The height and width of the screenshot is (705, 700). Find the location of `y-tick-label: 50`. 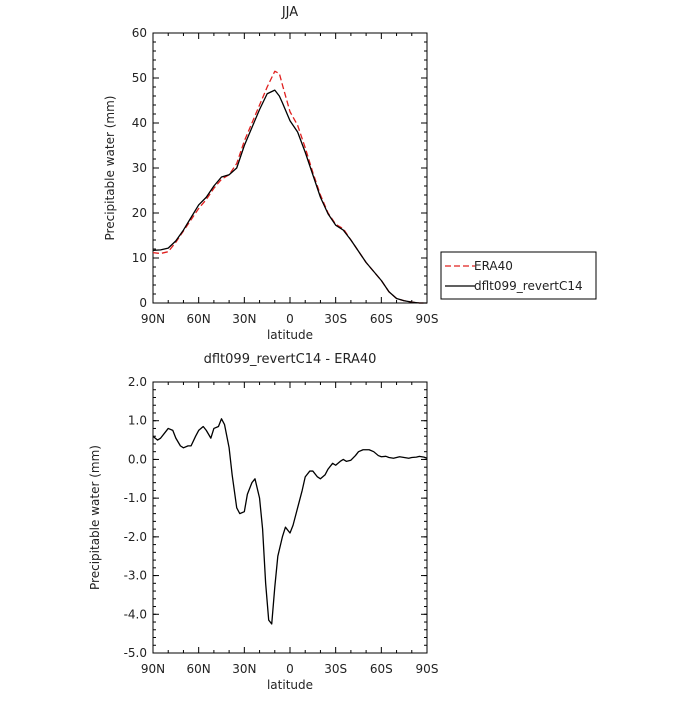

y-tick-label: 50 is located at coordinates (139, 78).